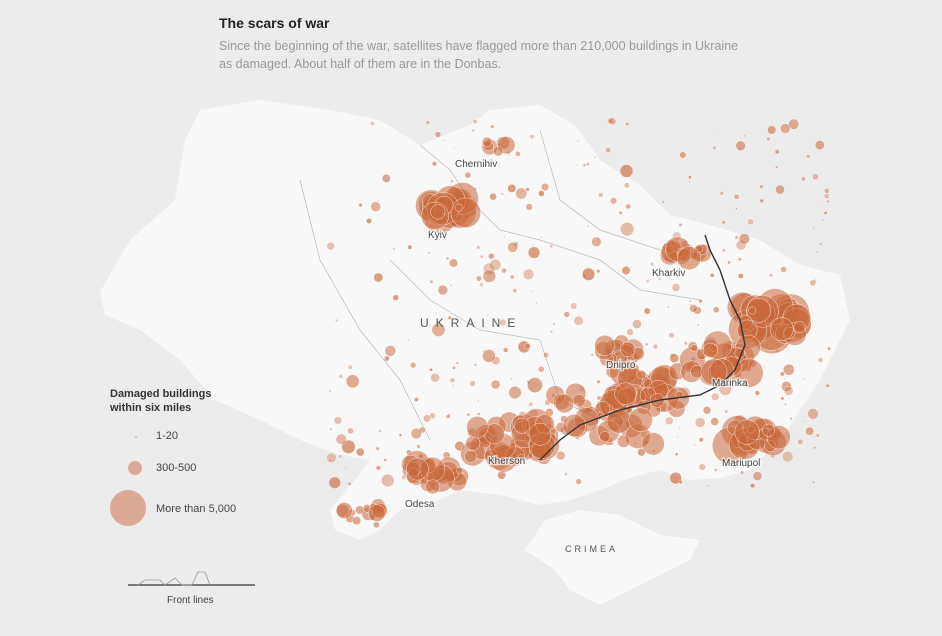 This screenshot has height=636, width=942. Describe the element at coordinates (191, 578) in the screenshot. I see `legend-front-lines-icon` at that location.